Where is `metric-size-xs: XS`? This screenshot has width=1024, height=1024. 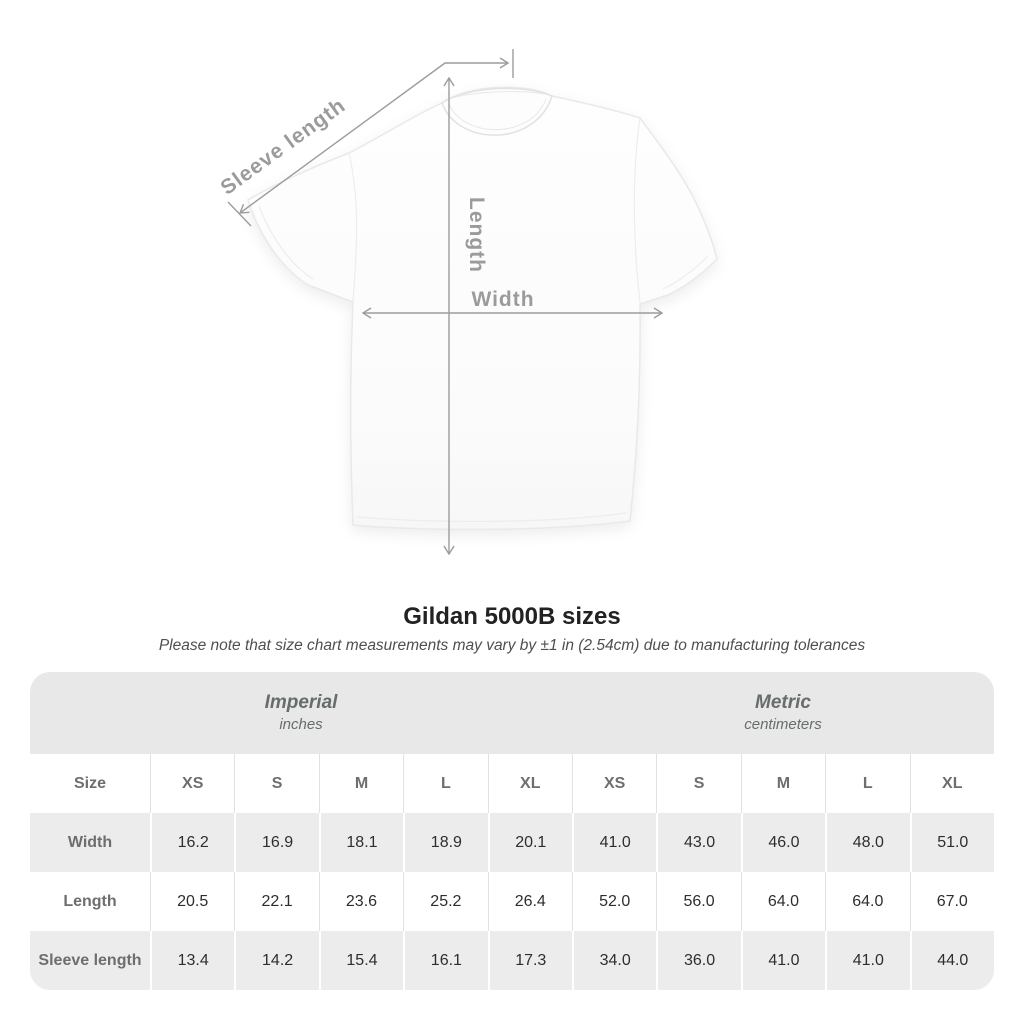
metric-size-xs: XS is located at coordinates (613, 783).